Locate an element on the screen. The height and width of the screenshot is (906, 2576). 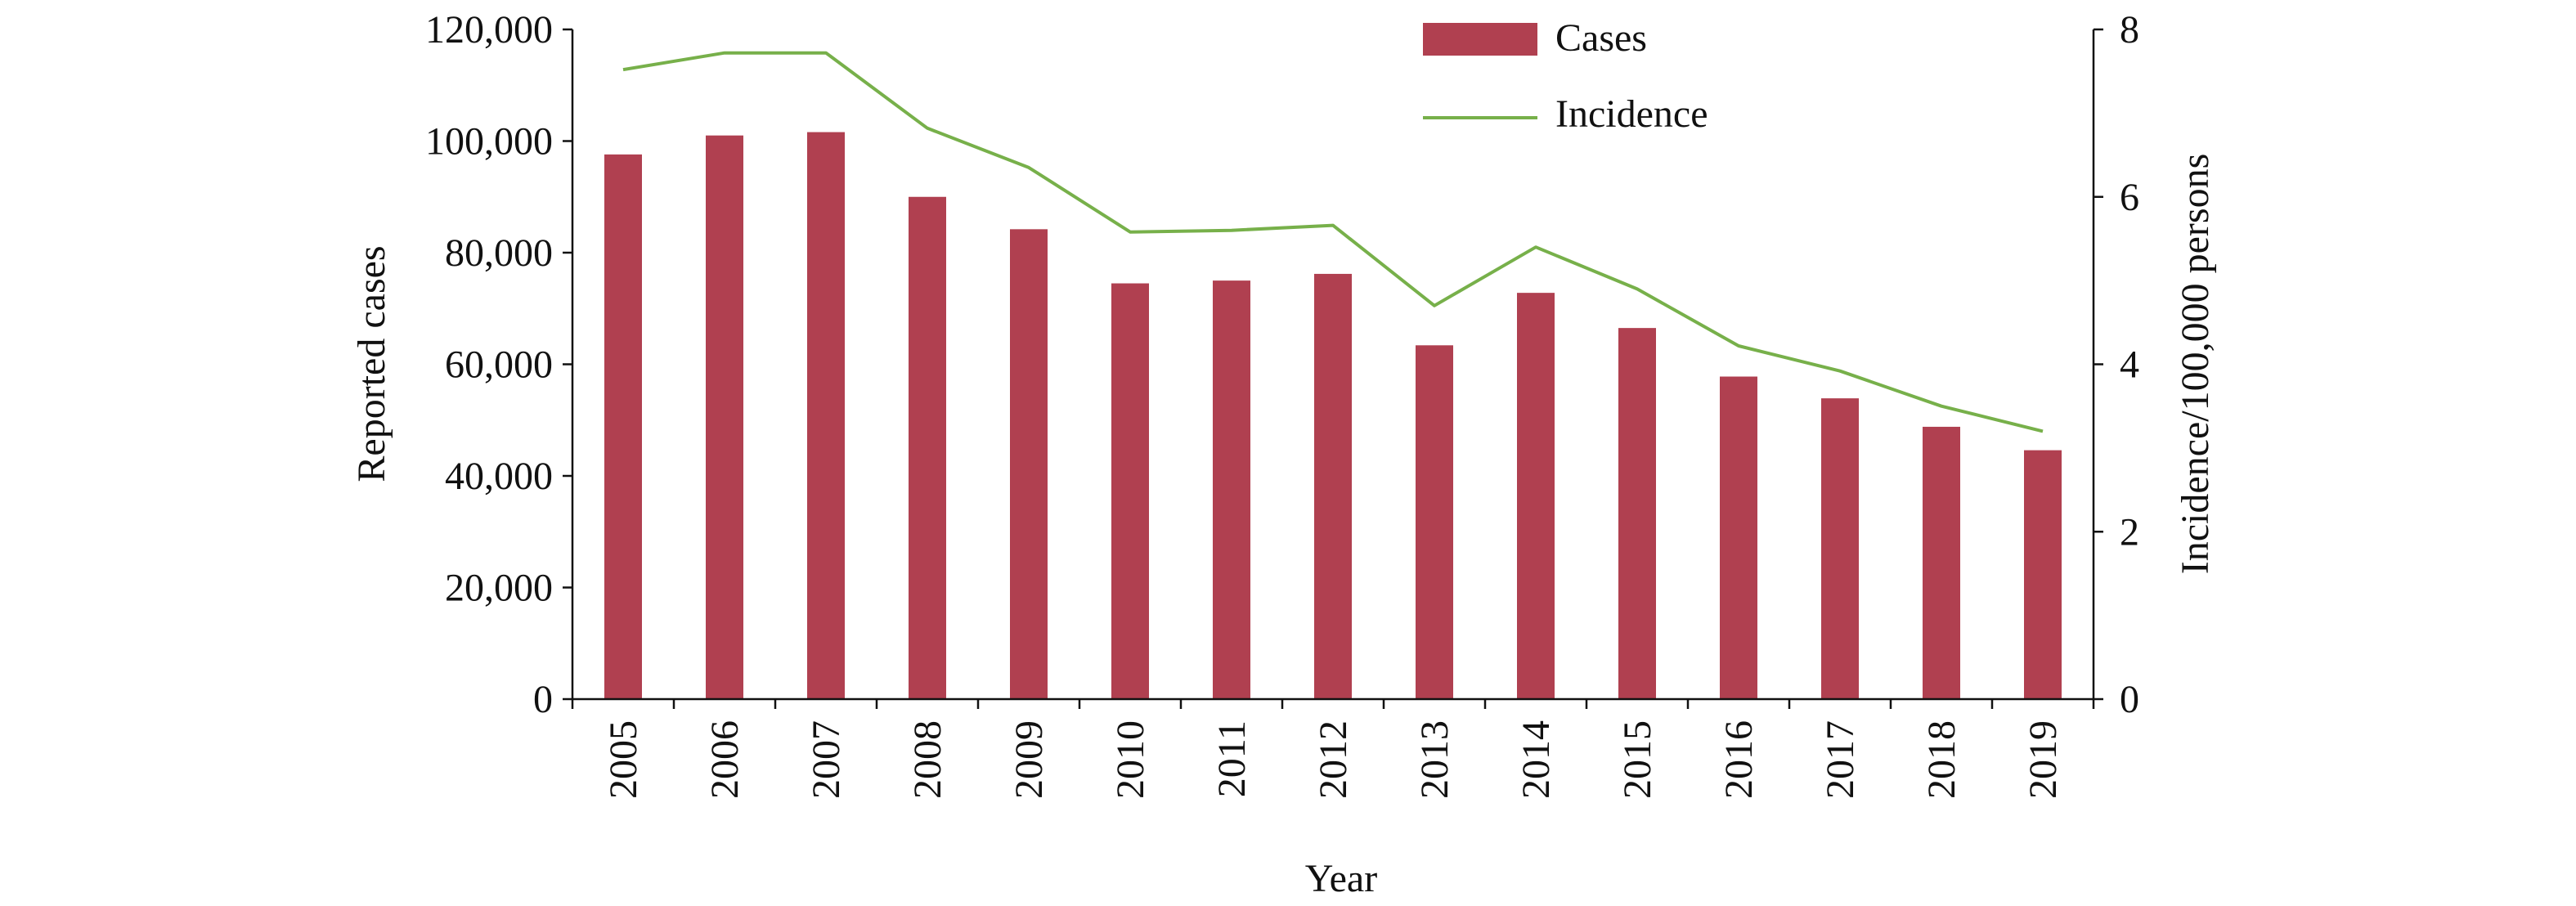
x-tick-label-2013: 2013 is located at coordinates (1435, 759).